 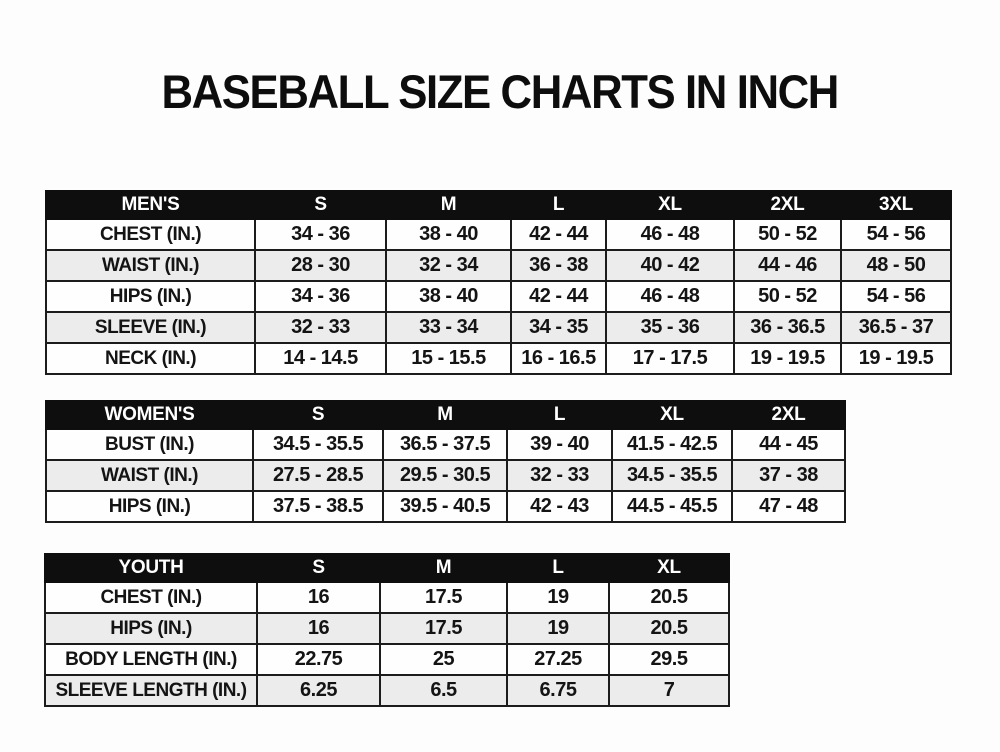 What do you see at coordinates (150, 327) in the screenshot?
I see `row-label: SLEEVE (IN.)` at bounding box center [150, 327].